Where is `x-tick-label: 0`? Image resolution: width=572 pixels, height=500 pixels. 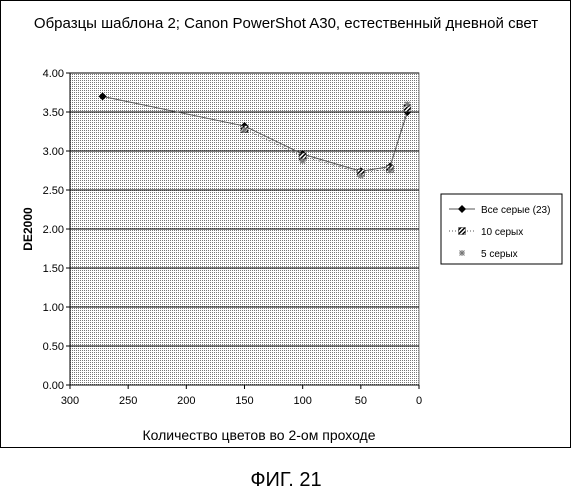
x-tick-label: 0 is located at coordinates (419, 401).